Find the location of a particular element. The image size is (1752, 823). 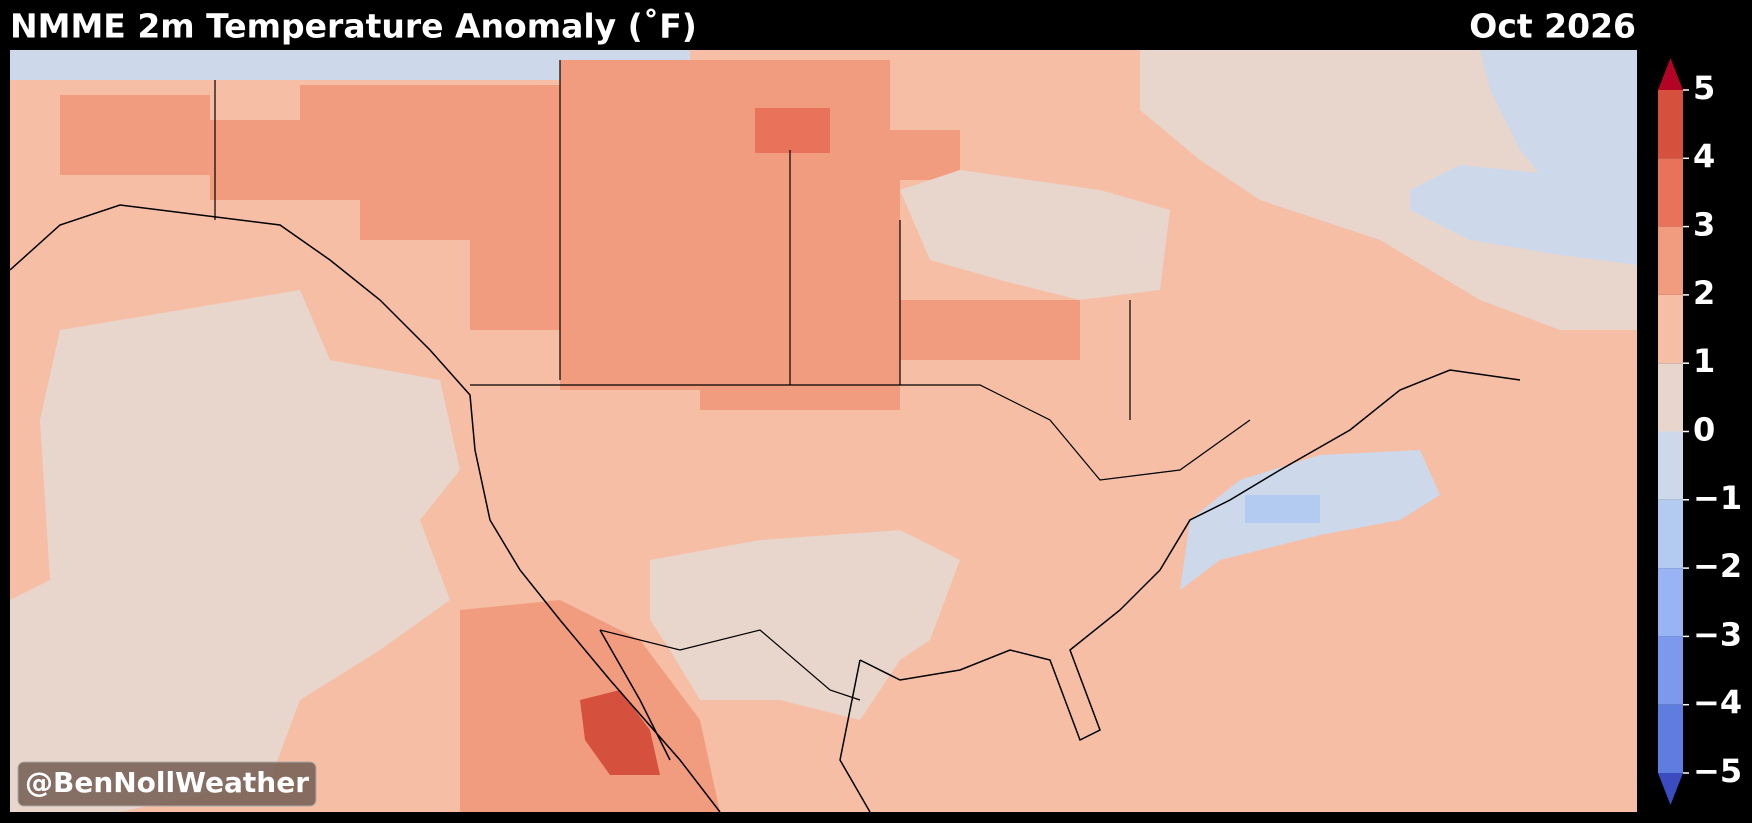

date: Oct 2026 is located at coordinates (1552, 26).